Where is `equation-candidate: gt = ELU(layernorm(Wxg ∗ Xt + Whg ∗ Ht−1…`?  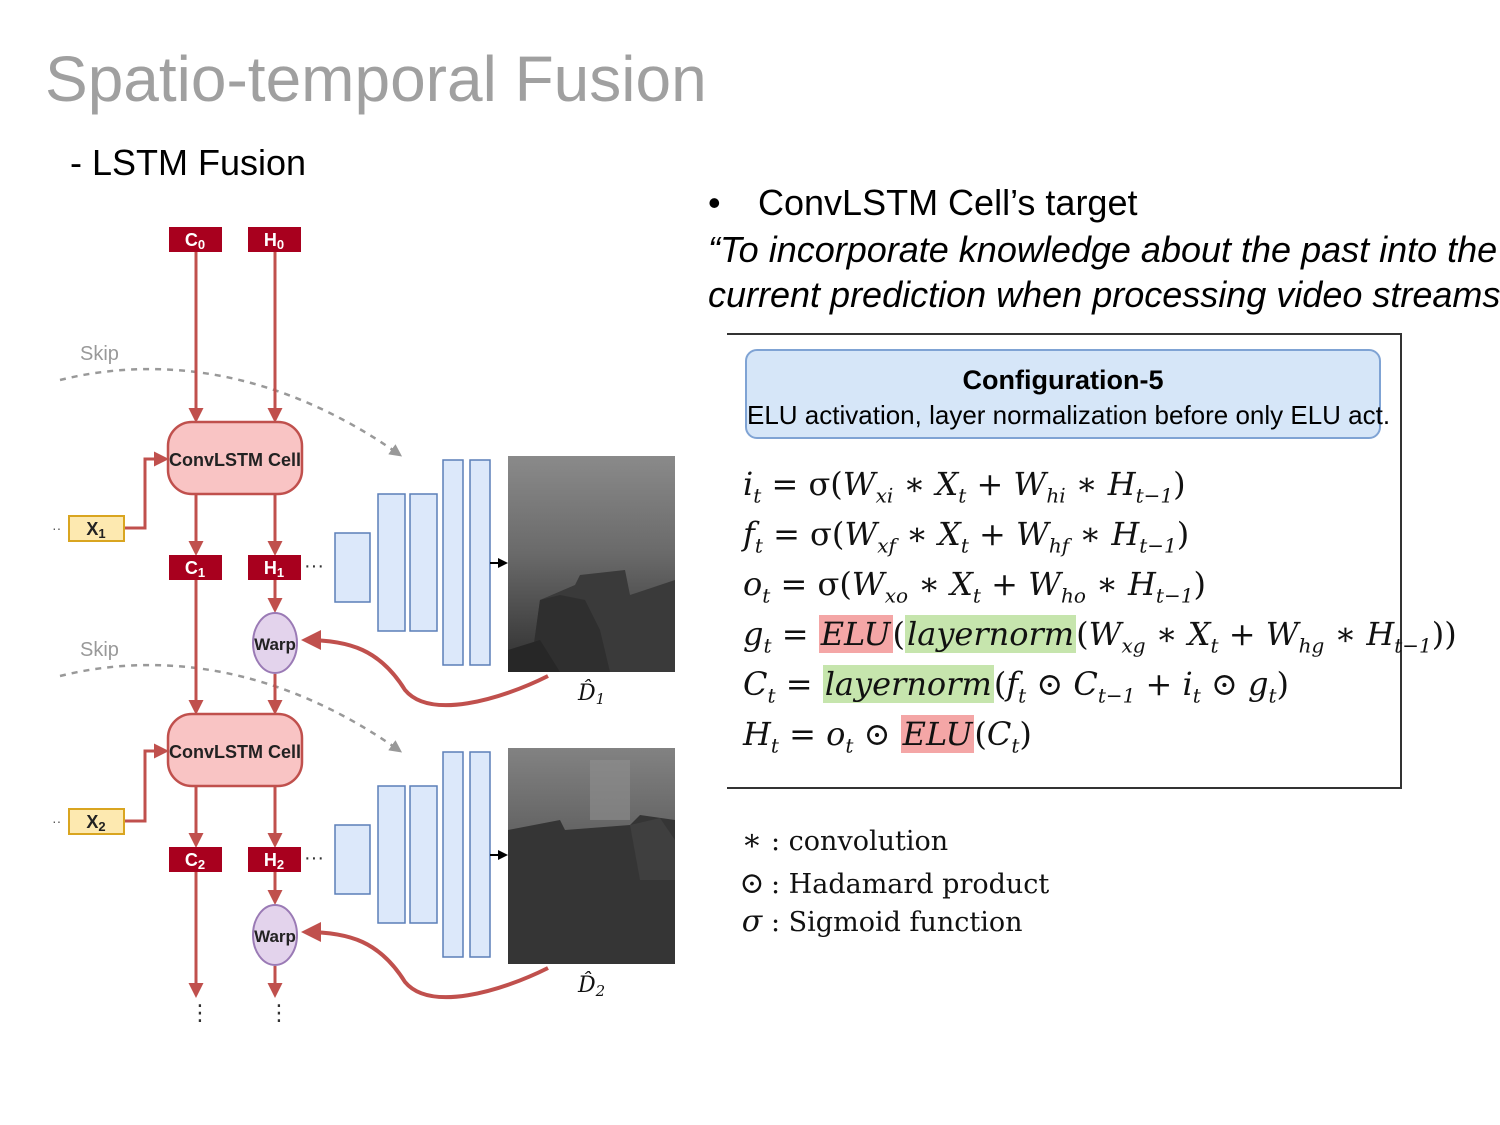 equation-candidate: gt = ELU(layernorm(Wxg ∗ Xt + Whg ∗ Ht−1… is located at coordinates (1100, 636).